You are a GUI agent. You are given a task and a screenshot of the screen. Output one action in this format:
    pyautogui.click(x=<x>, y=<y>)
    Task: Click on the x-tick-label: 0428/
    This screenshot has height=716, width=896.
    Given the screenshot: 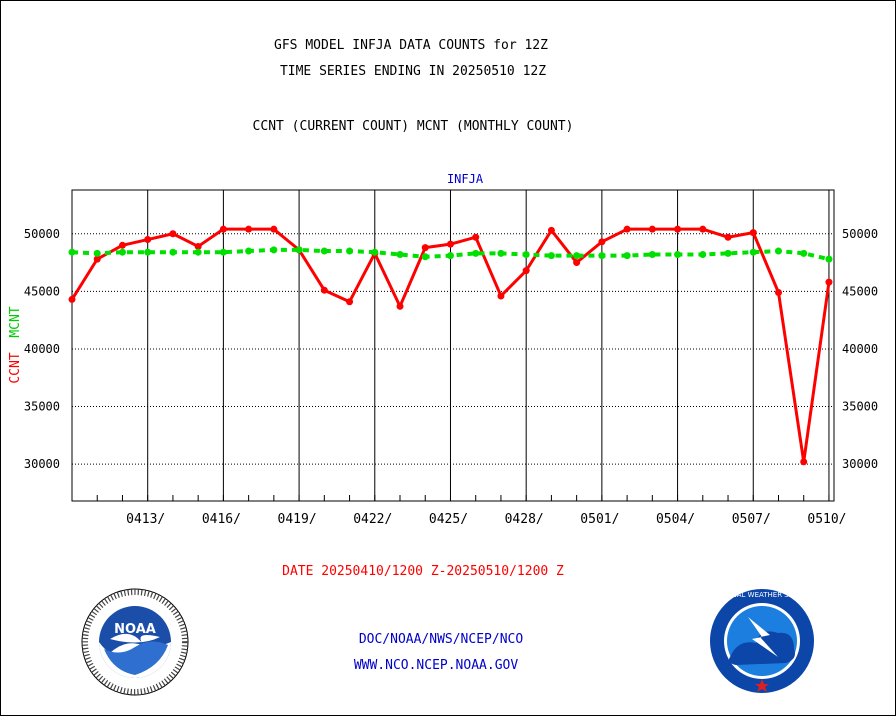 What is the action you would take?
    pyautogui.click(x=524, y=519)
    